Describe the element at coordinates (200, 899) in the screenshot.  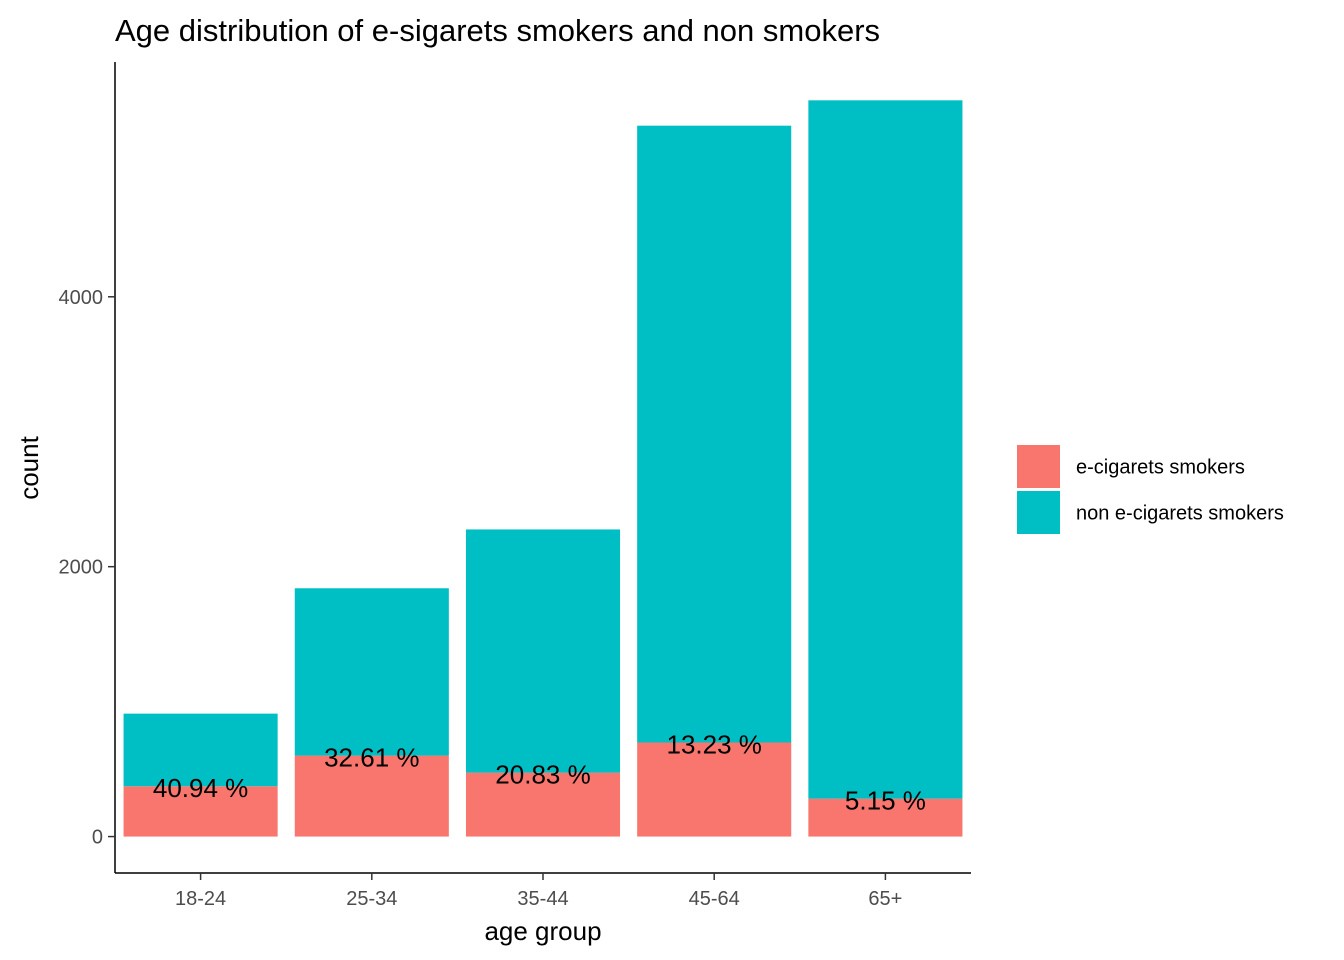
I see `x-tick-label-18-24: 18-24` at that location.